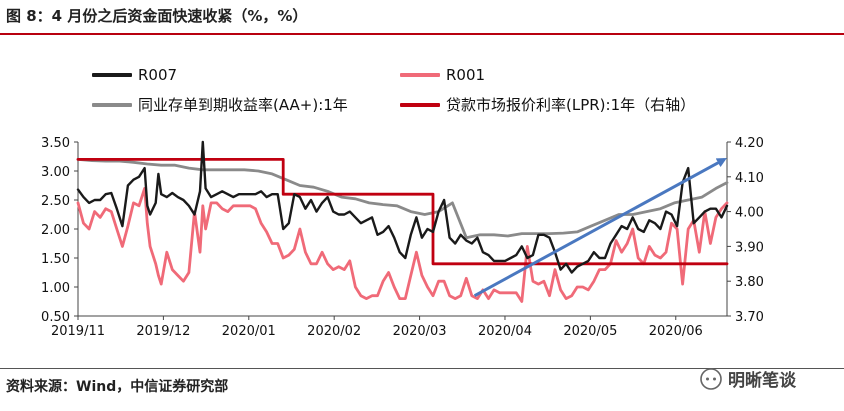  What do you see at coordinates (78, 331) in the screenshot?
I see `x-tick-label: 2019/11` at bounding box center [78, 331].